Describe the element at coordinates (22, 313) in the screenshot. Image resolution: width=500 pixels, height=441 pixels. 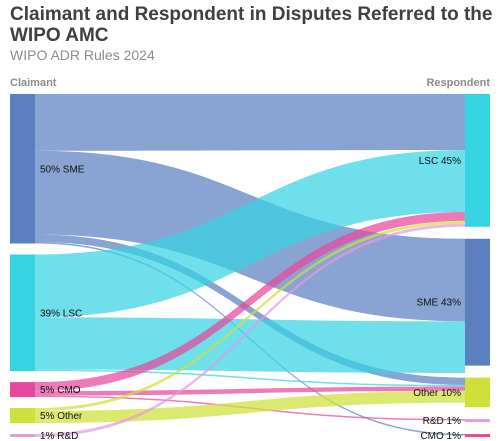
I see `claimant-node-lsc` at that location.